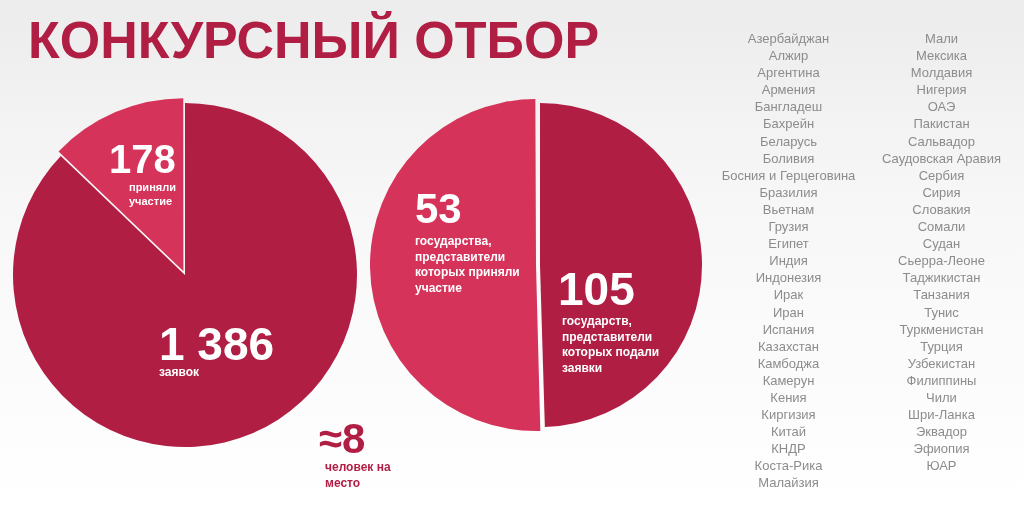 The width and height of the screenshot is (1024, 506). What do you see at coordinates (941, 466) in the screenshot?
I see `text: ЮАР` at bounding box center [941, 466].